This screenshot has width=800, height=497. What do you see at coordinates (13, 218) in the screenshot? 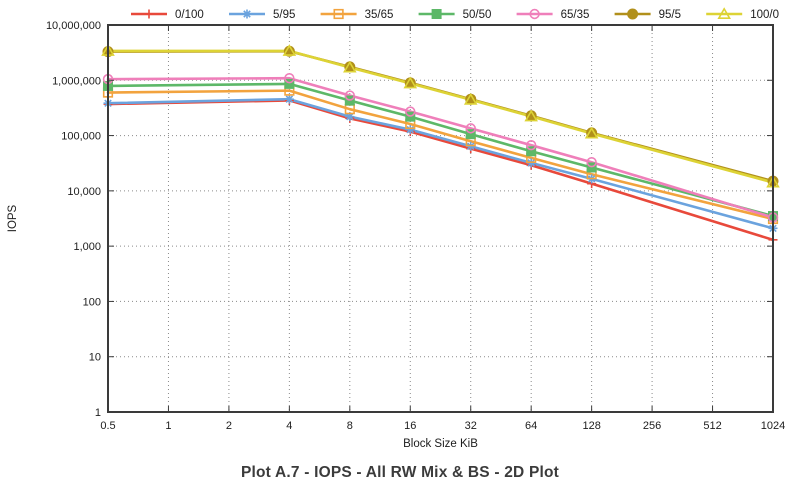
I see `y-axis-label: IOPS` at bounding box center [13, 218].